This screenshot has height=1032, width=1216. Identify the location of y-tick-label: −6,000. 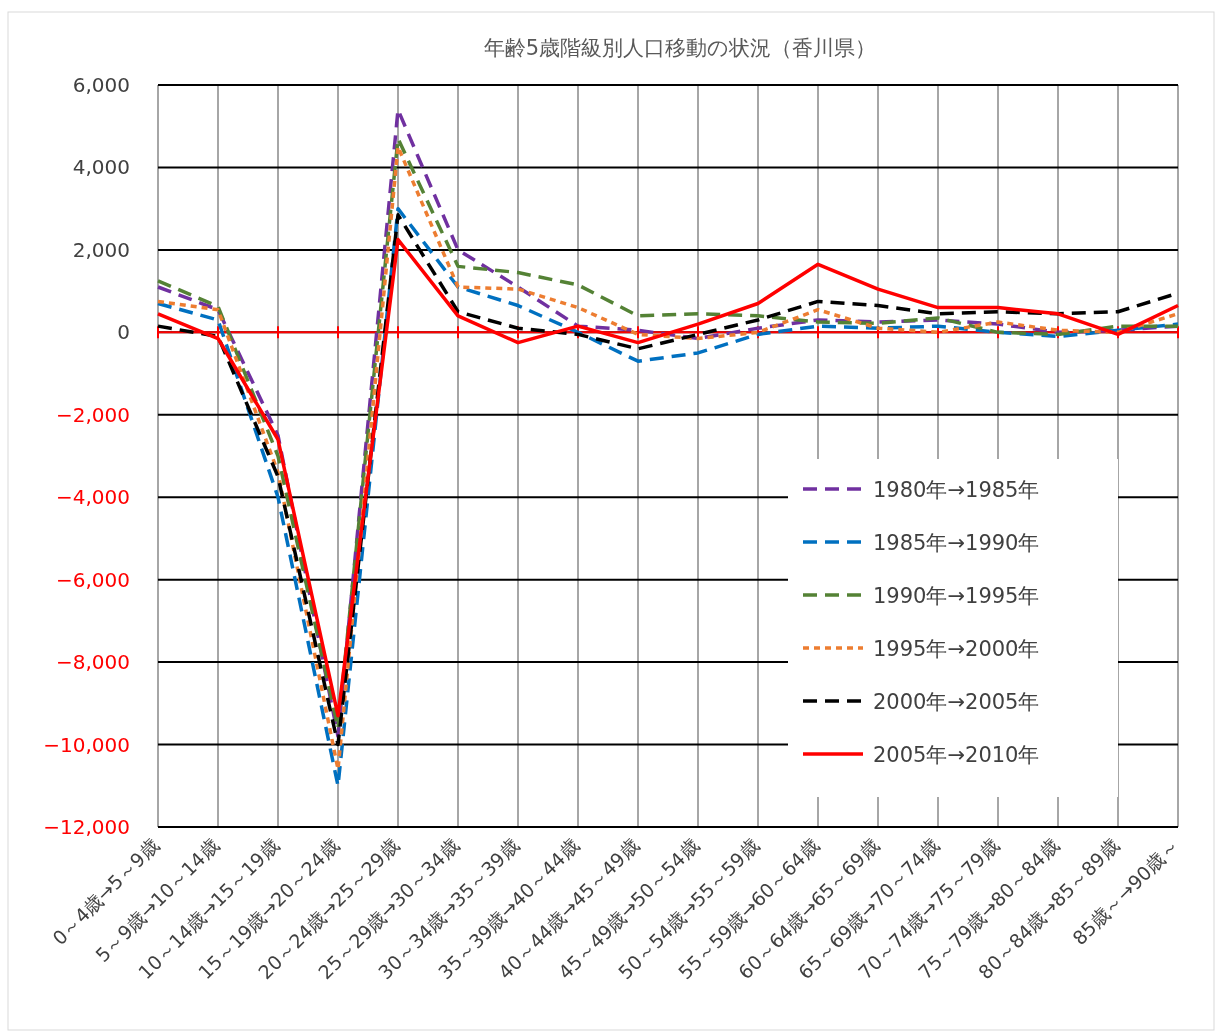
(92, 579).